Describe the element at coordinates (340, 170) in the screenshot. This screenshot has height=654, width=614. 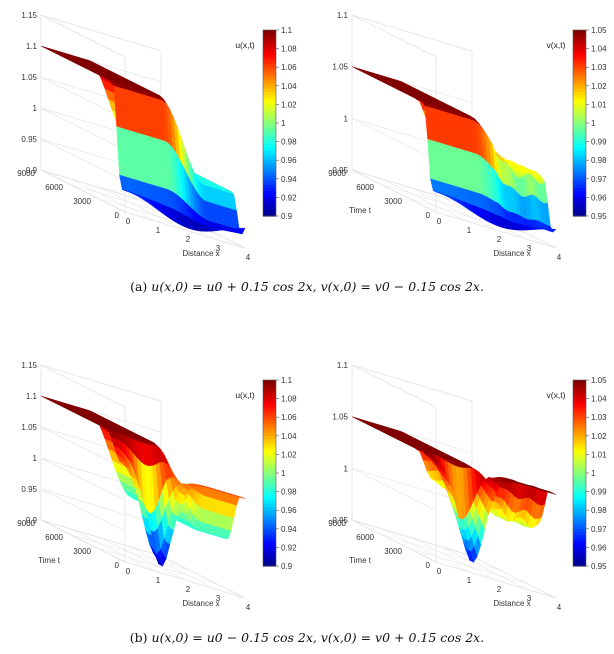
I see `z-tick-label: 0.95` at that location.